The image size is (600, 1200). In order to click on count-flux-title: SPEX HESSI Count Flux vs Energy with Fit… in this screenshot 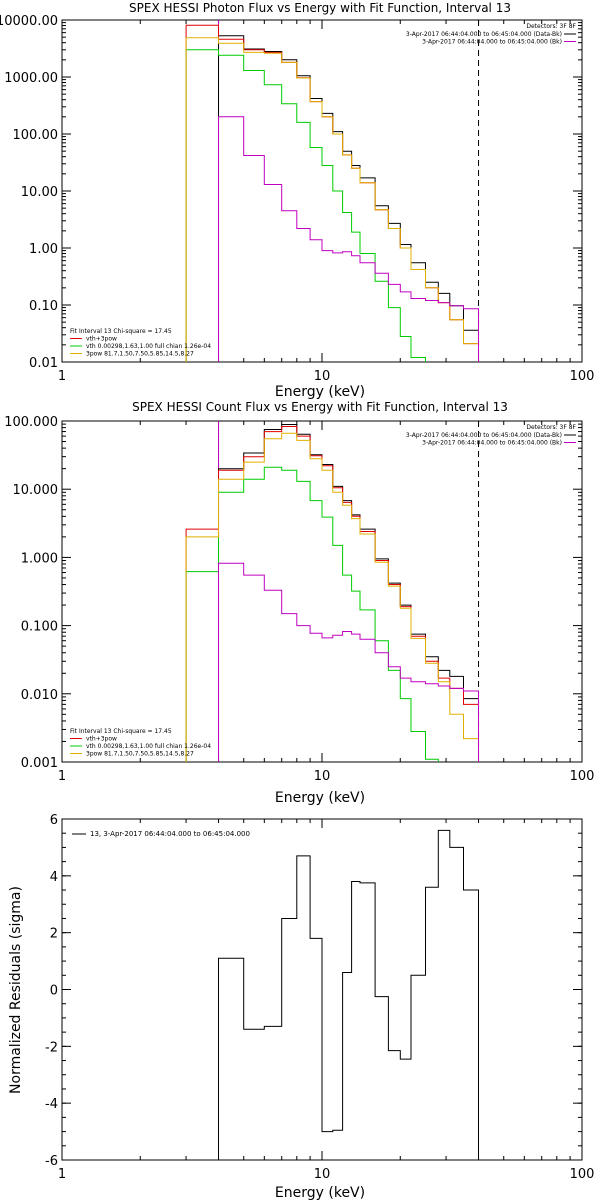, I will do `click(320, 407)`.